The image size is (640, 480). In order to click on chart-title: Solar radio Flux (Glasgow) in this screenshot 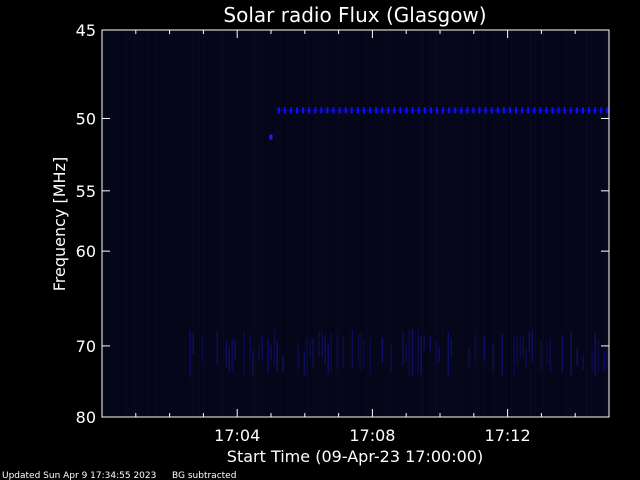, I will do `click(354, 15)`.